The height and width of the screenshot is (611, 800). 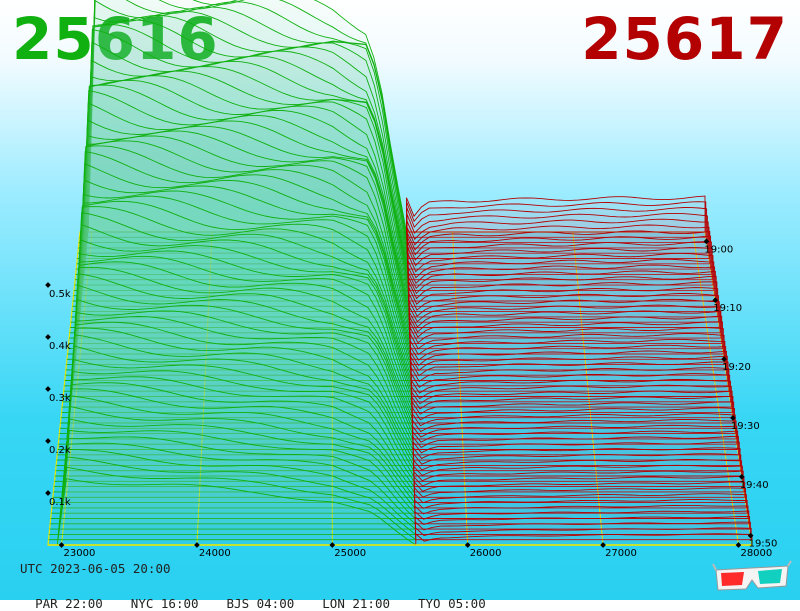 I want to click on city-time-par: PAR 22:00, so click(x=69, y=603).